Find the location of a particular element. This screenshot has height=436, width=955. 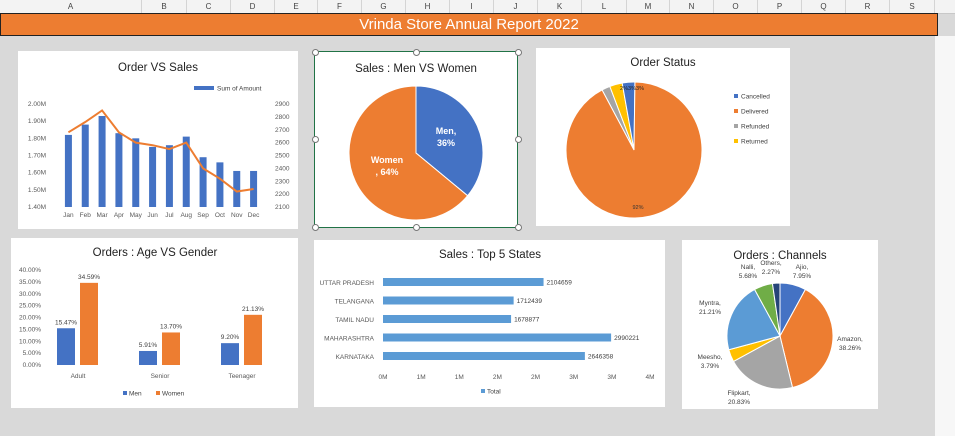

column-header-r: R is located at coordinates (868, 6).